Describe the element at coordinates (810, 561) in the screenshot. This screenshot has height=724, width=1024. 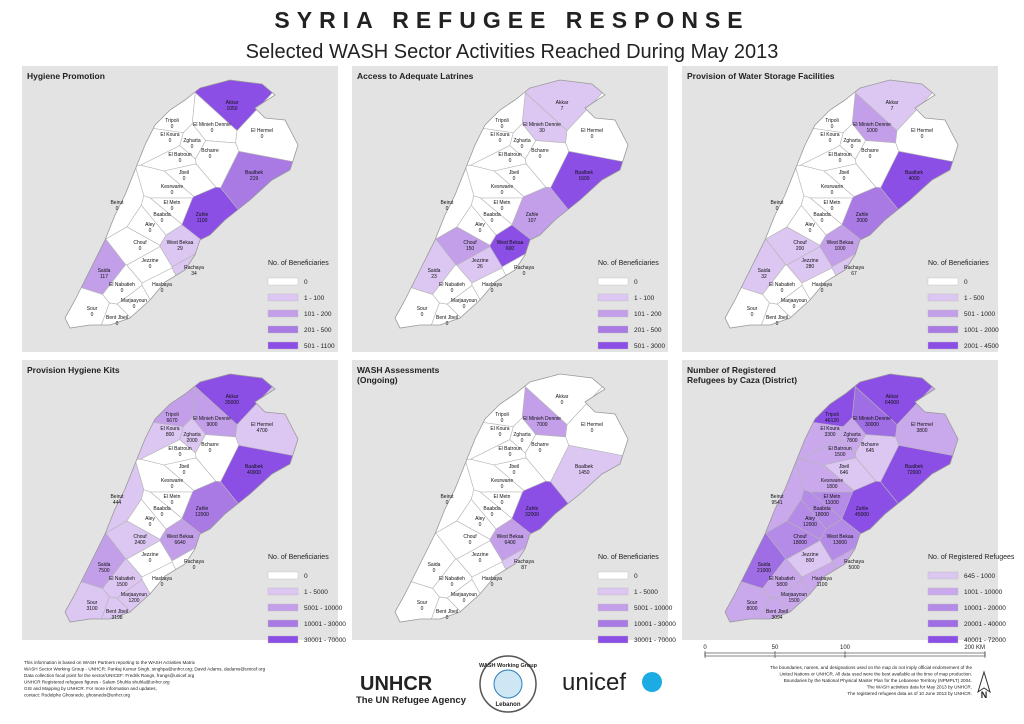
I see `district-value: 800` at that location.